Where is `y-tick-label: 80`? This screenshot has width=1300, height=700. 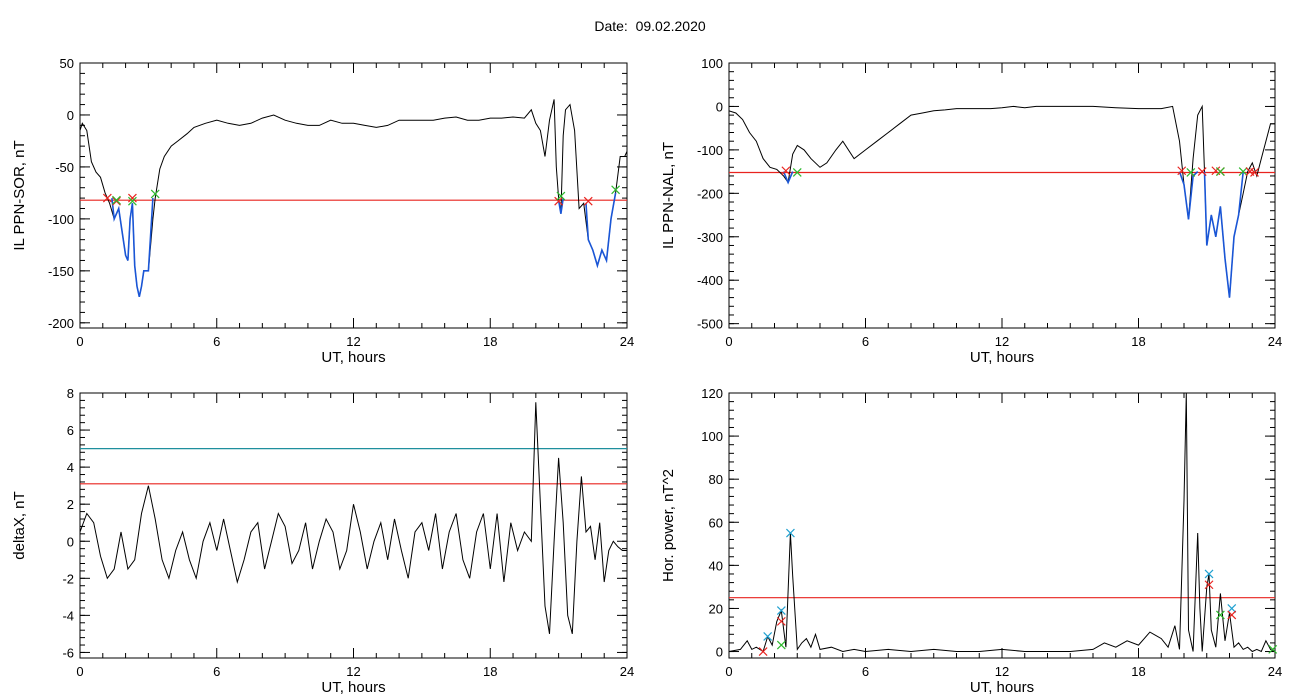 y-tick-label: 80 is located at coordinates (716, 479).